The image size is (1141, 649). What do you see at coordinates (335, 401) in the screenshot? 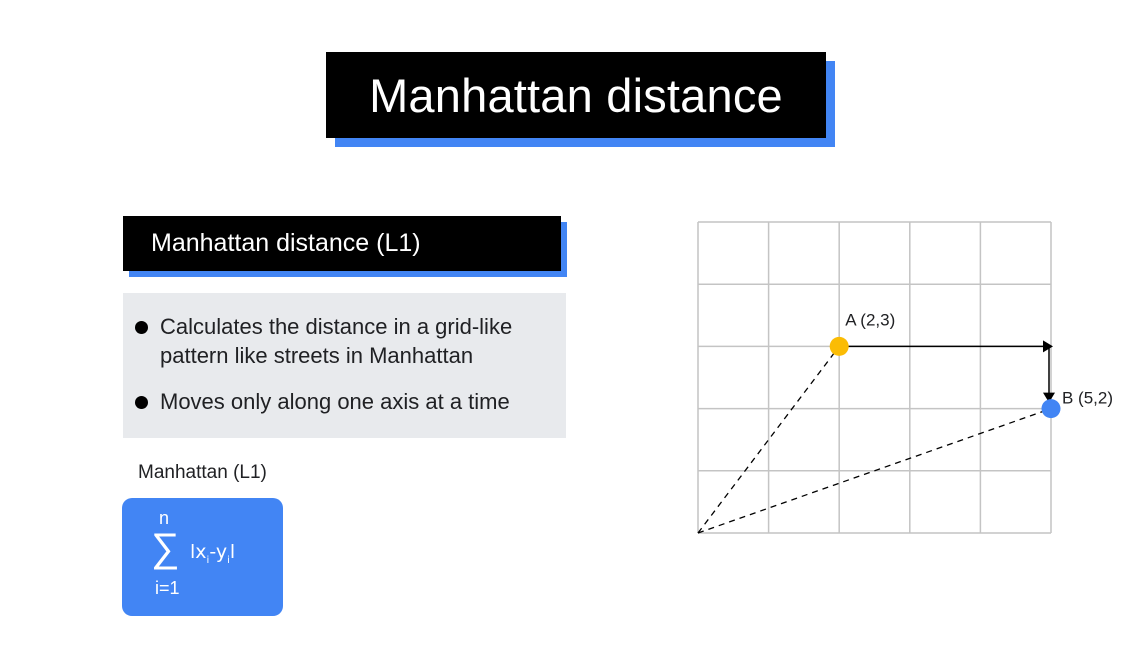
I see `bullet-text: Moves only along one axis at a time` at bounding box center [335, 401].